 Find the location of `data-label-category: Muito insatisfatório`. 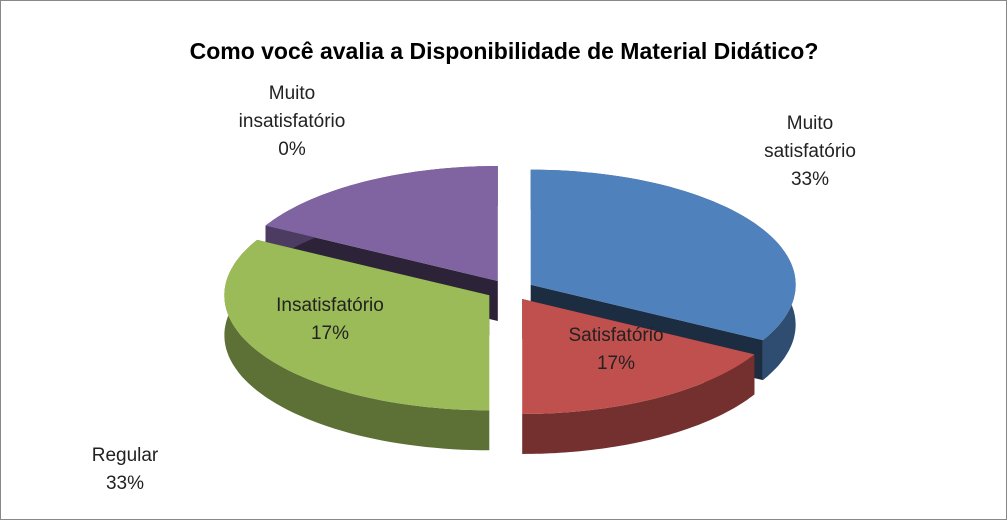

data-label-category: Muito insatisfatório is located at coordinates (292, 107).